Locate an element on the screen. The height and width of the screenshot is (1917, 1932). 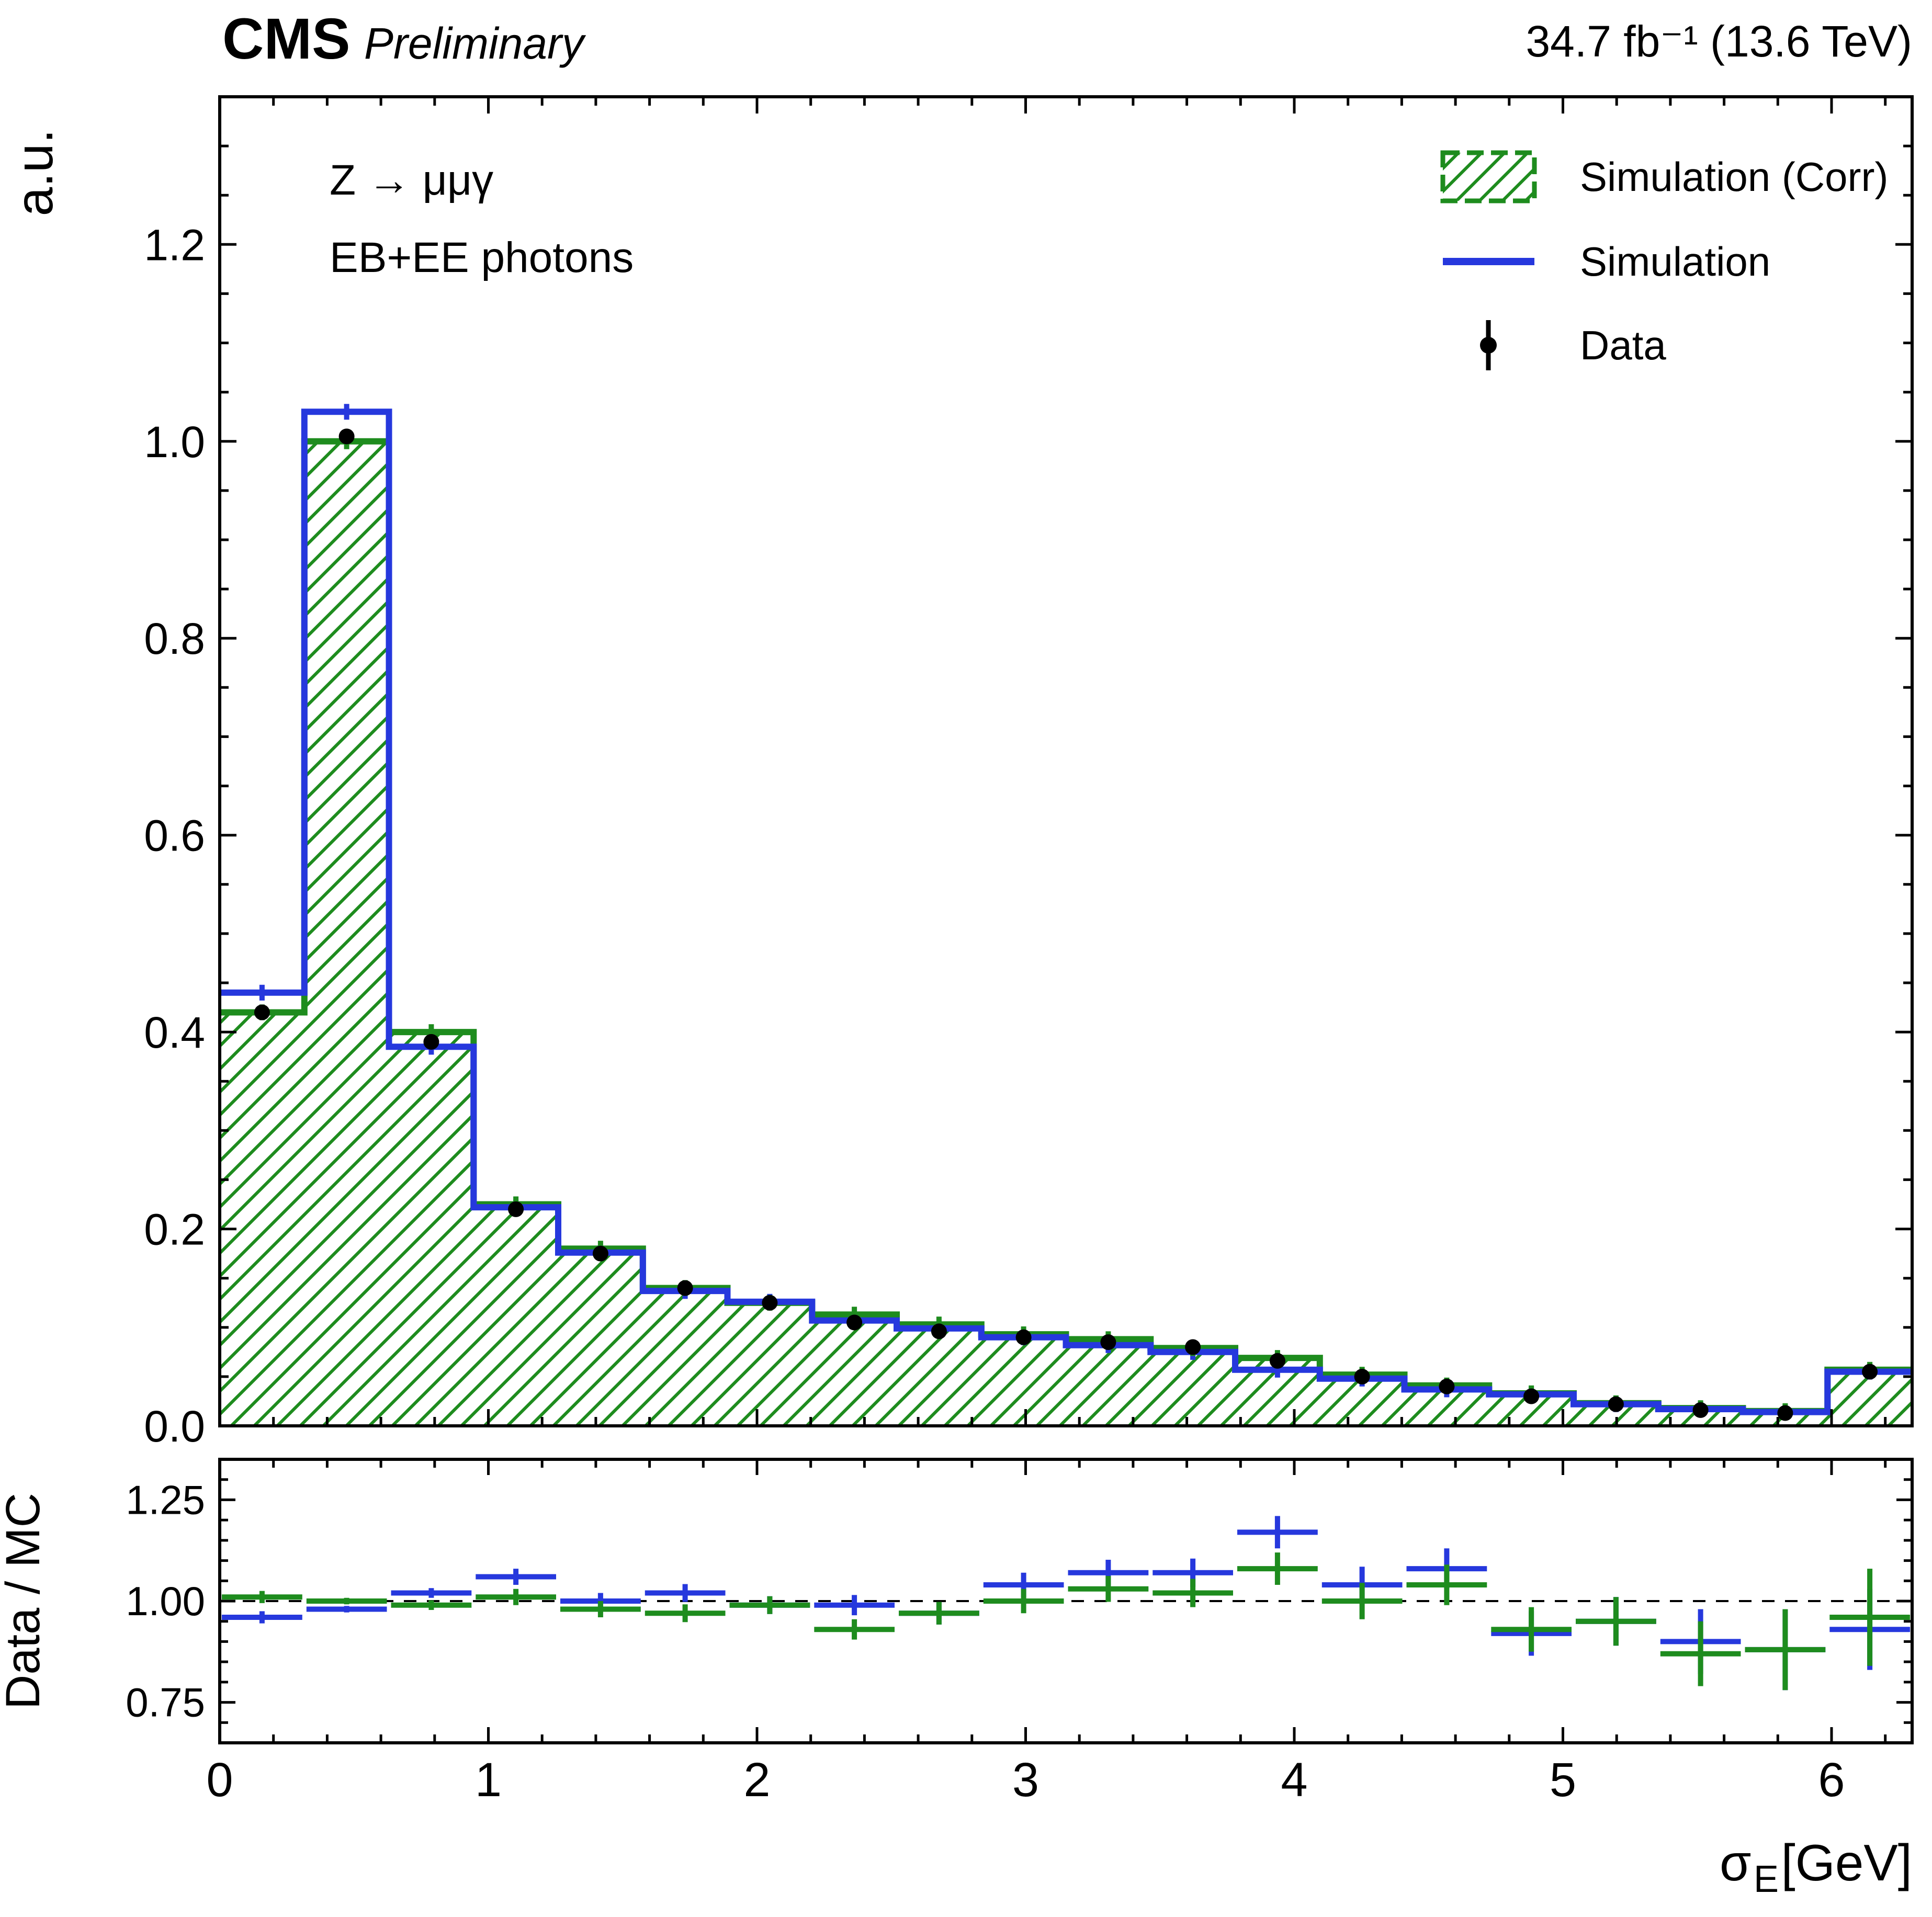
selection-annotation: EB+EE photons is located at coordinates (482, 257).